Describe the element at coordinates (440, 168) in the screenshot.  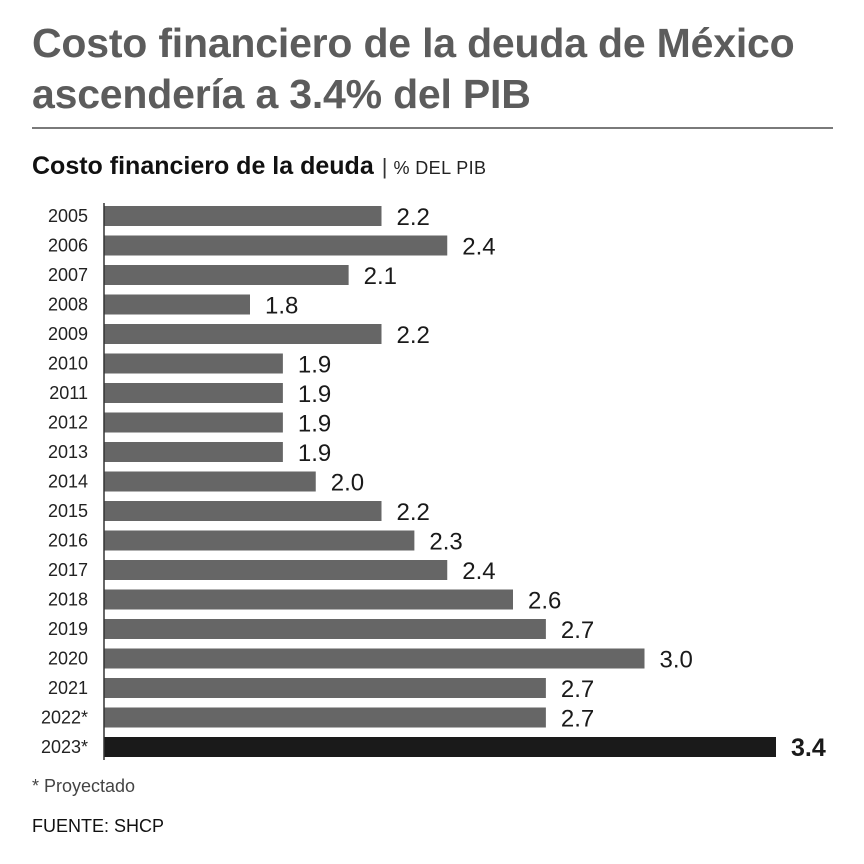
I see `chart-unit: % DEL PIB` at that location.